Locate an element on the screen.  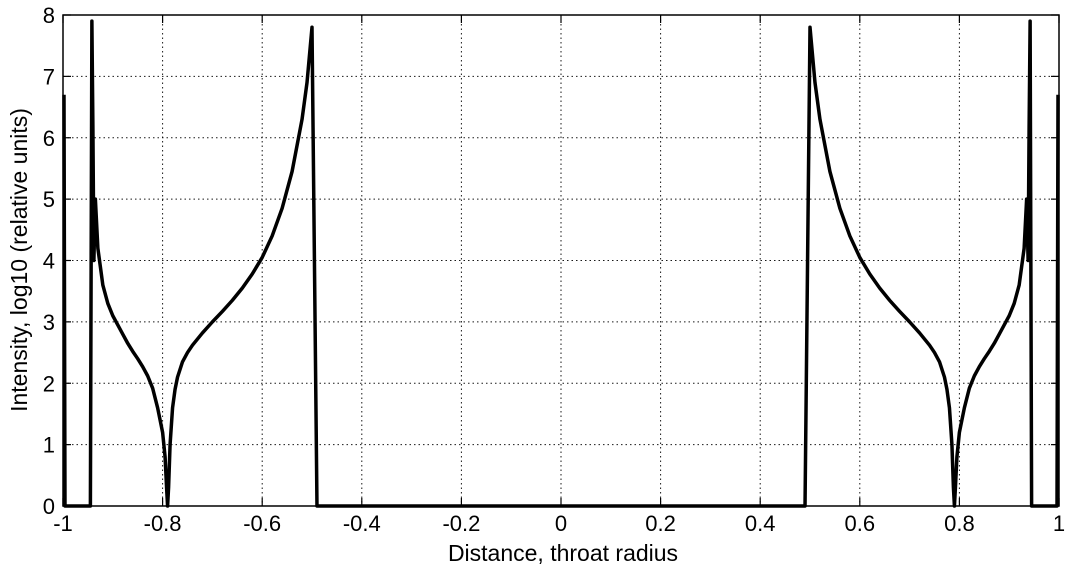
y-tick-label: 8 is located at coordinates (49, 15).